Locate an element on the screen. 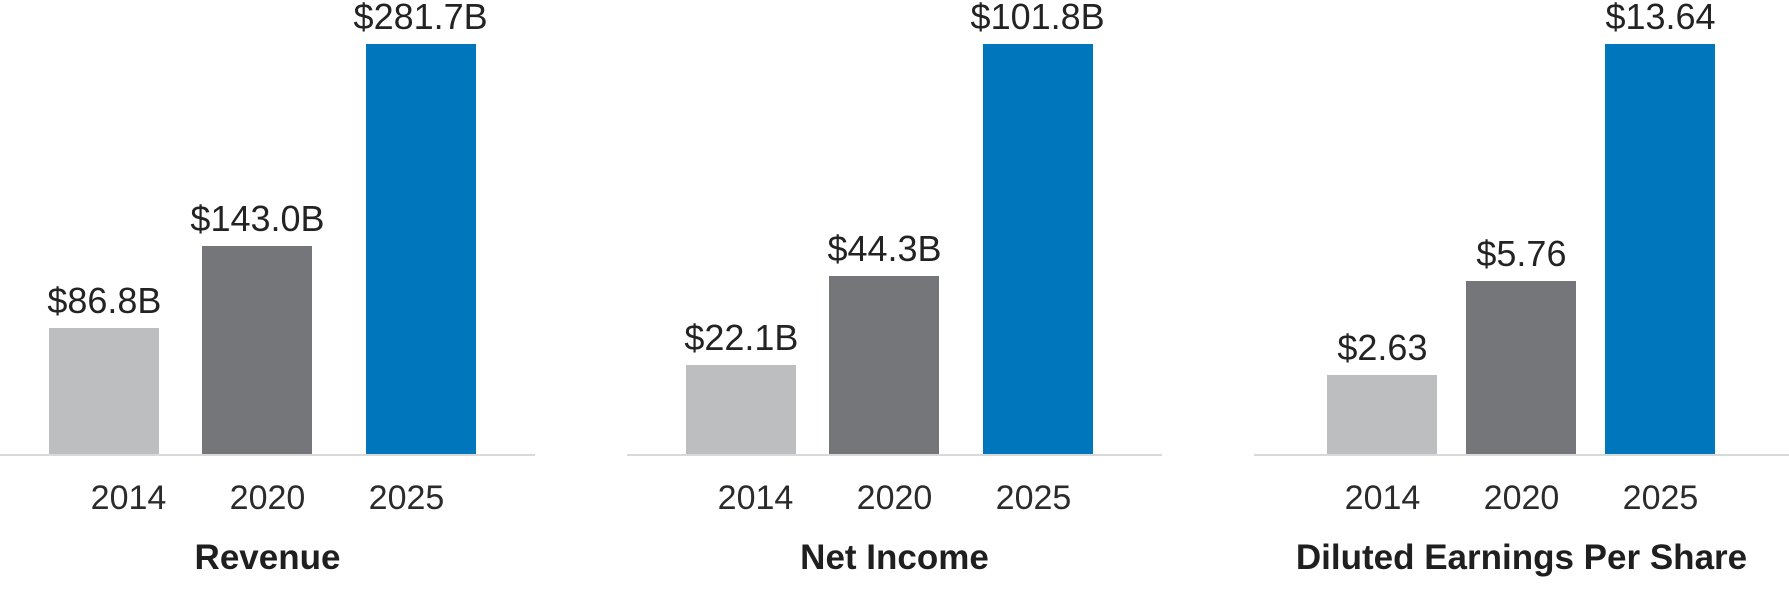 This screenshot has height=595, width=1789. bar-column-2025: $101.8B is located at coordinates (1038, 227).